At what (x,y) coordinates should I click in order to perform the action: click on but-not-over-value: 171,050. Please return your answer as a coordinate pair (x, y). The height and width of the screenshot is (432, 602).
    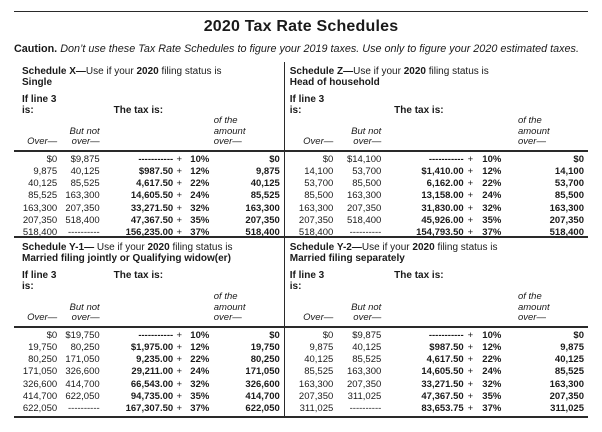
    Looking at the image, I should click on (82, 360).